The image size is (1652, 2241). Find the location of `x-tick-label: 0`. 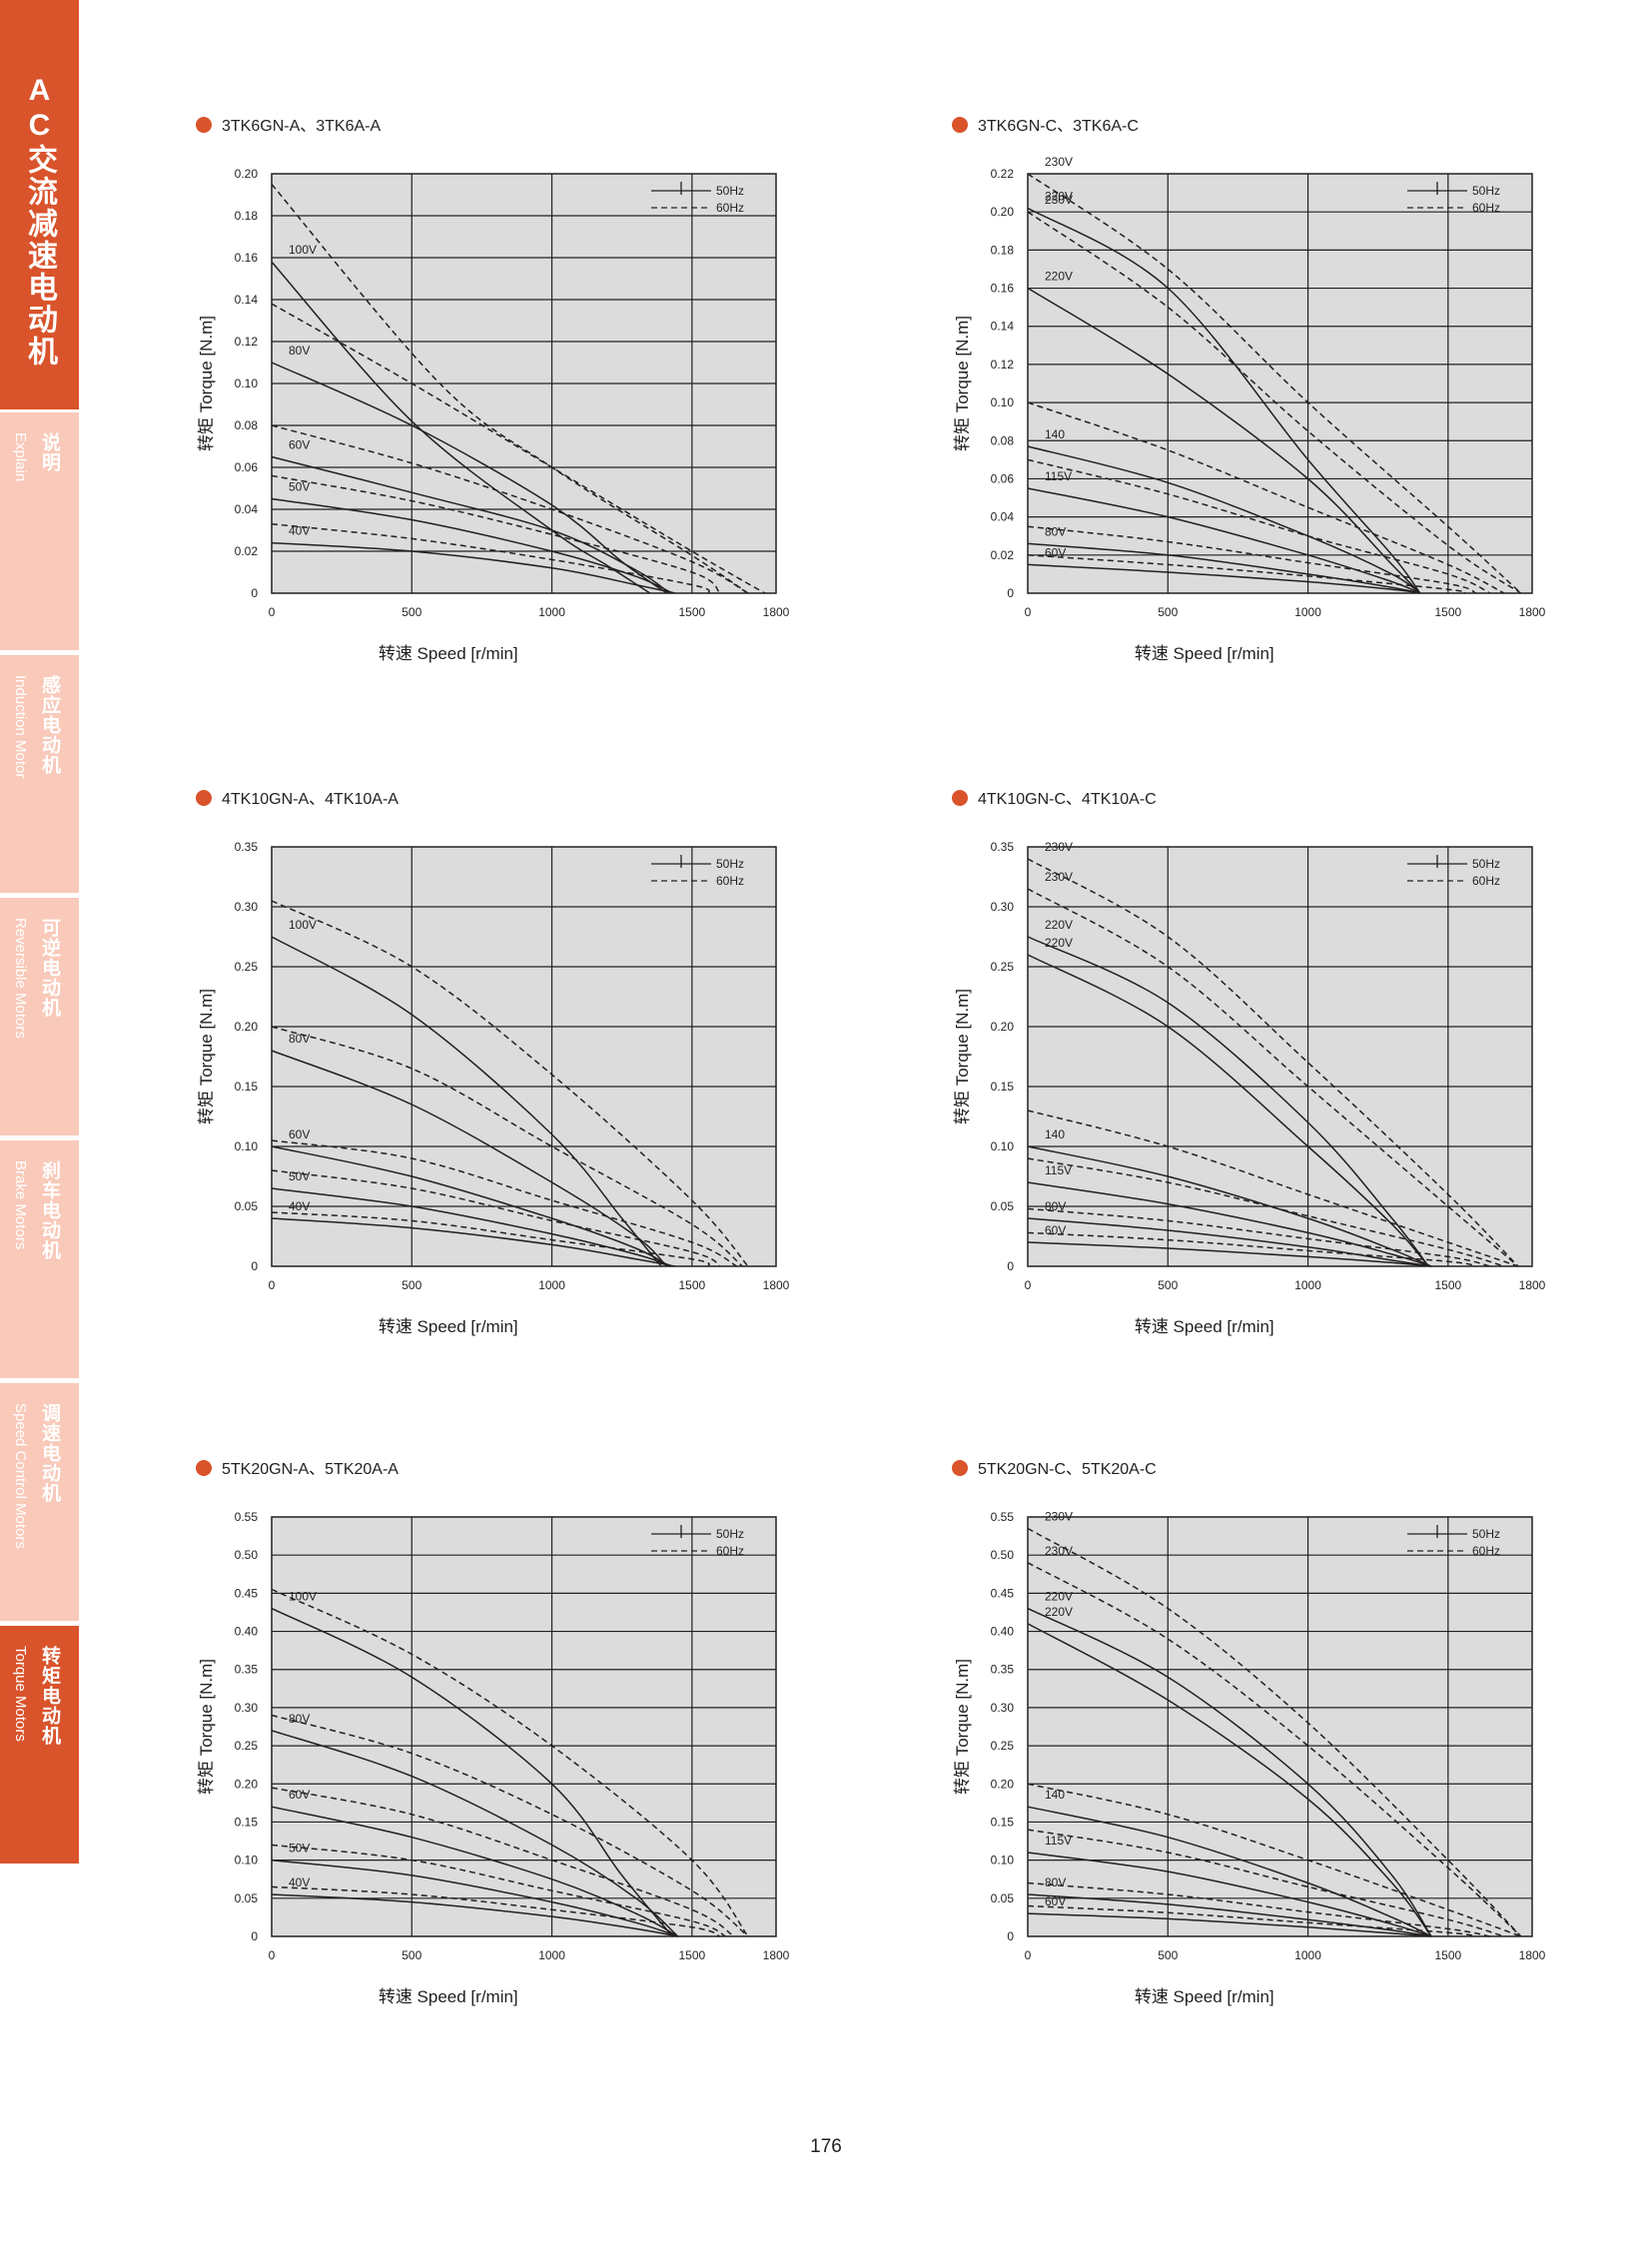

x-tick-label: 0 is located at coordinates (1028, 612).